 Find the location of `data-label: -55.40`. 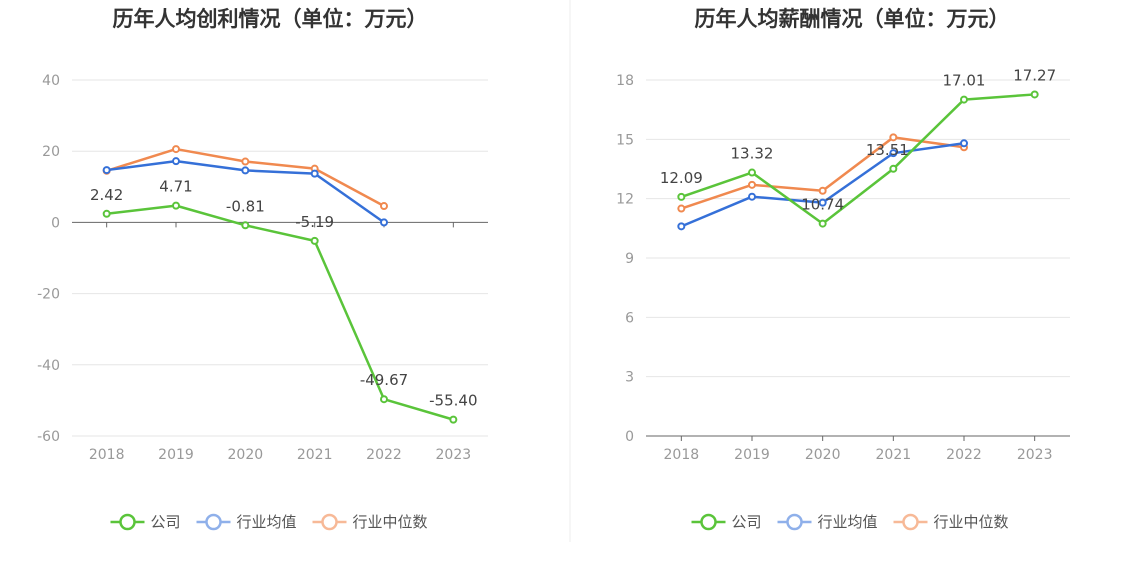

data-label: -55.40 is located at coordinates (453, 401).